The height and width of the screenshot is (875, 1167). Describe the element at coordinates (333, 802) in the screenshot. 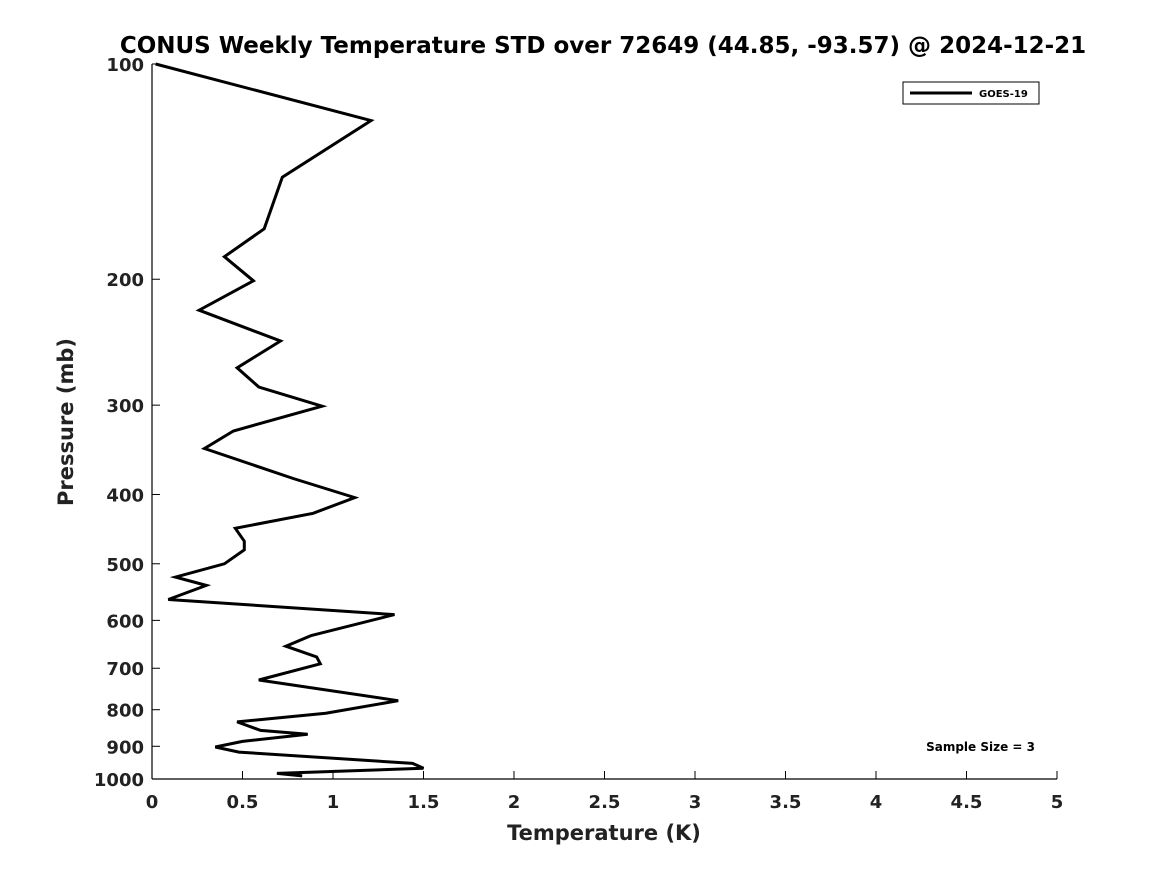

I see `x-tick-label: 1` at that location.